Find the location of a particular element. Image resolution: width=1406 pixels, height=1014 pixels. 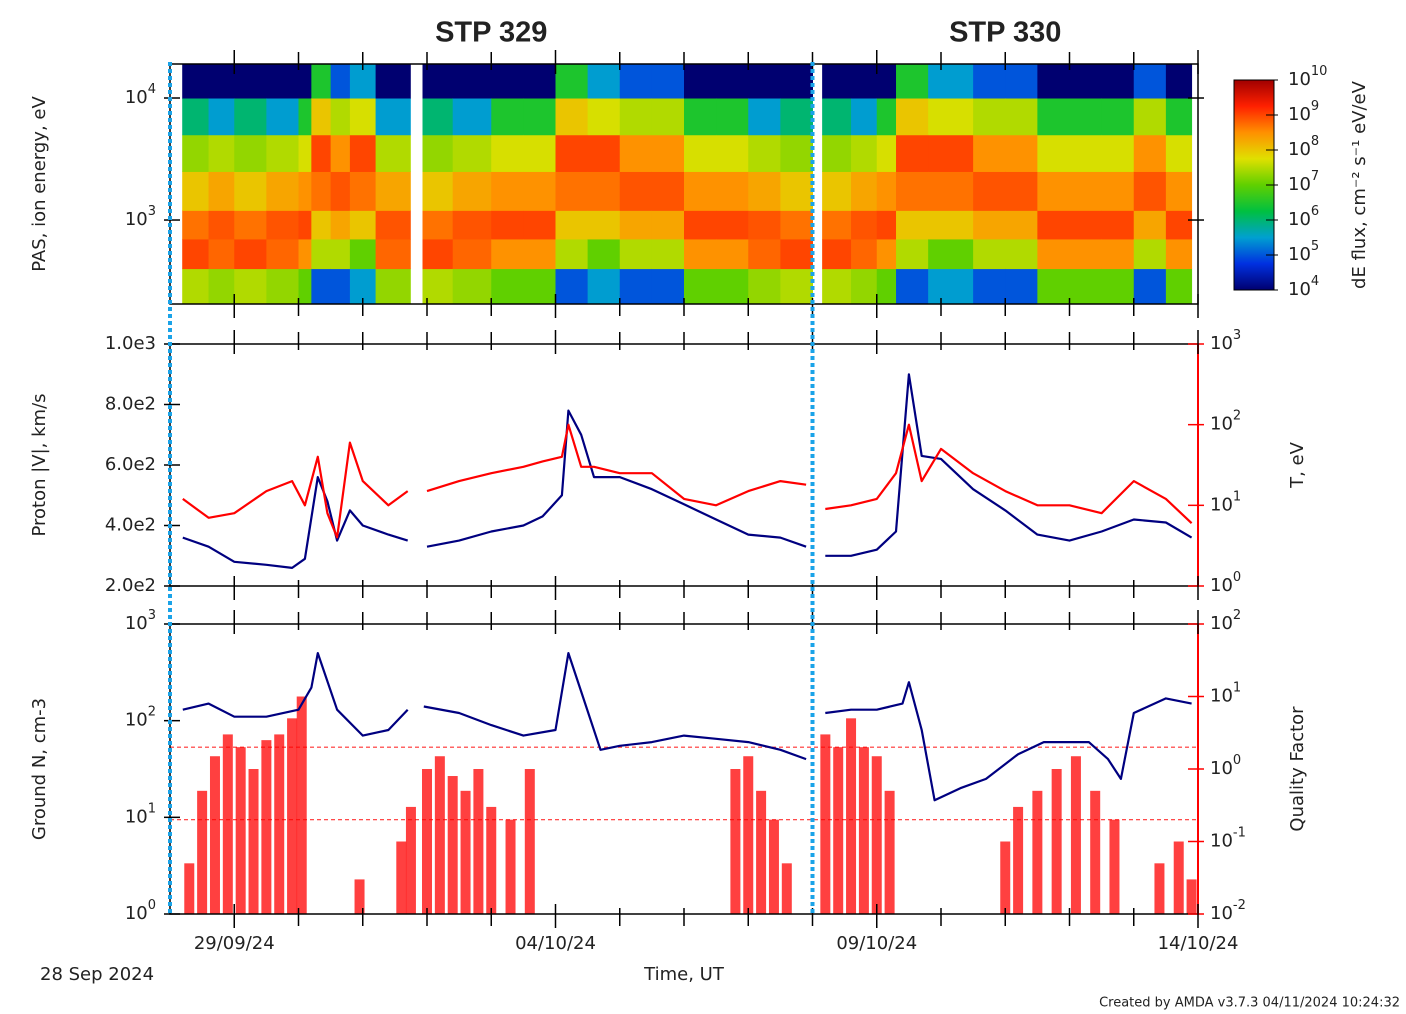

y-tick-label: 10² is located at coordinates (140, 717).